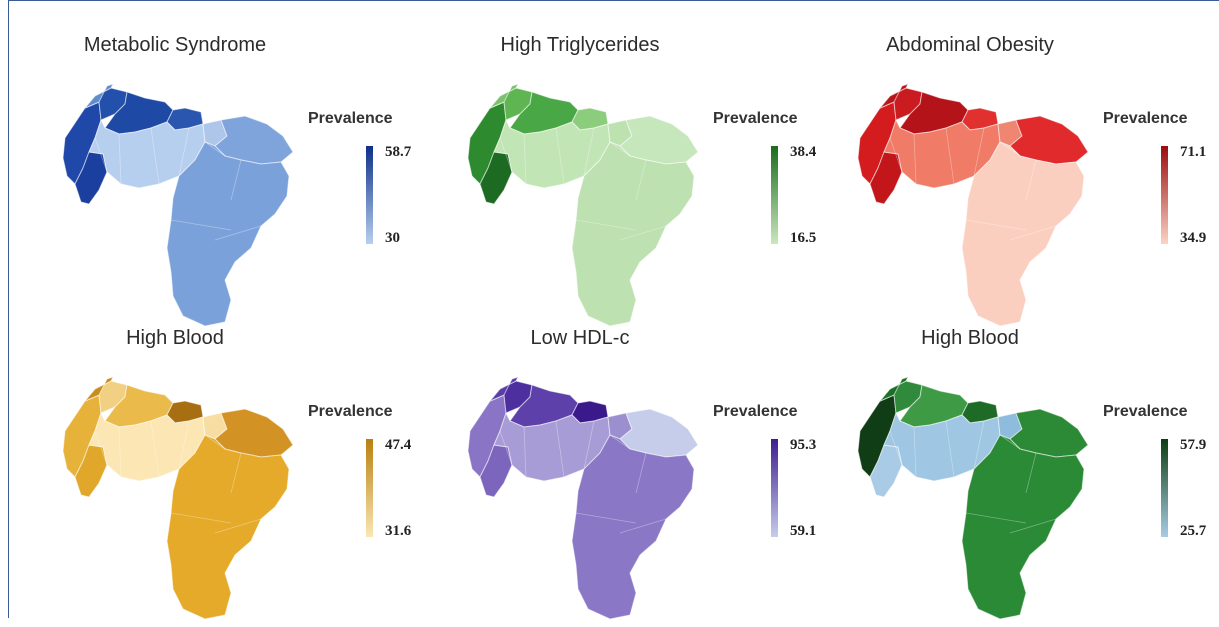  Describe the element at coordinates (175, 45) in the screenshot. I see `map-title: Metabolic Syndrome` at that location.